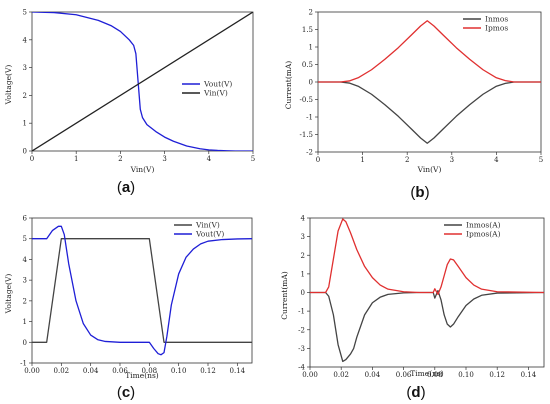 Image resolution: width=550 pixels, height=404 pixels. Describe the element at coordinates (429, 112) in the screenshot. I see `series-line-inmos` at that location.